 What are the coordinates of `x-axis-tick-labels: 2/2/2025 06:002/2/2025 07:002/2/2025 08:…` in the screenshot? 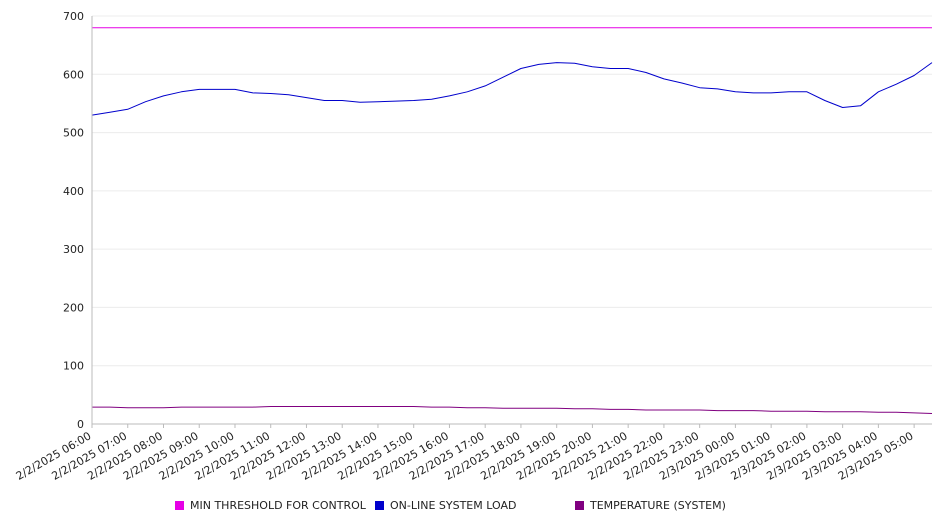 It's located at (465, 453).